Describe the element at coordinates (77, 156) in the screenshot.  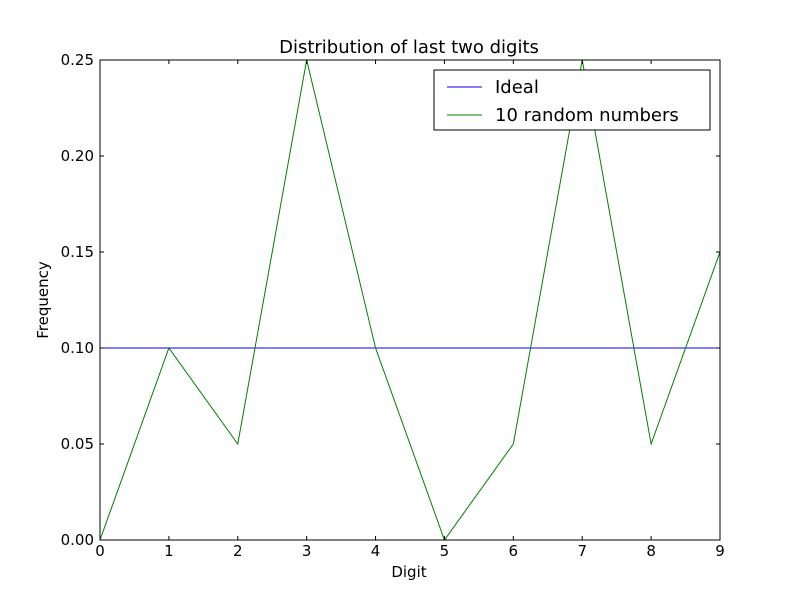
I see `y-tick-label-4: 0.20` at that location.